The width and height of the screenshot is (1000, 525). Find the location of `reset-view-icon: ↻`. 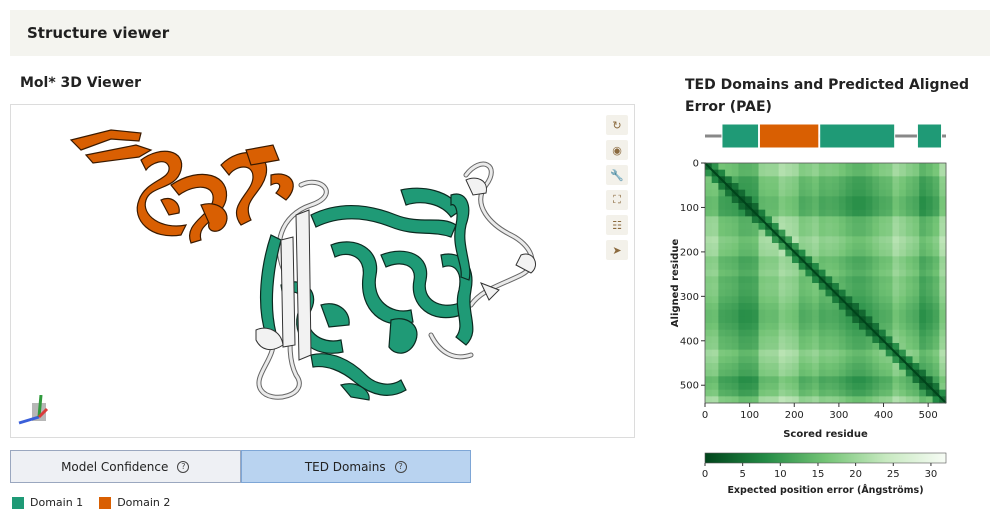

reset-view-icon: ↻ is located at coordinates (617, 125).